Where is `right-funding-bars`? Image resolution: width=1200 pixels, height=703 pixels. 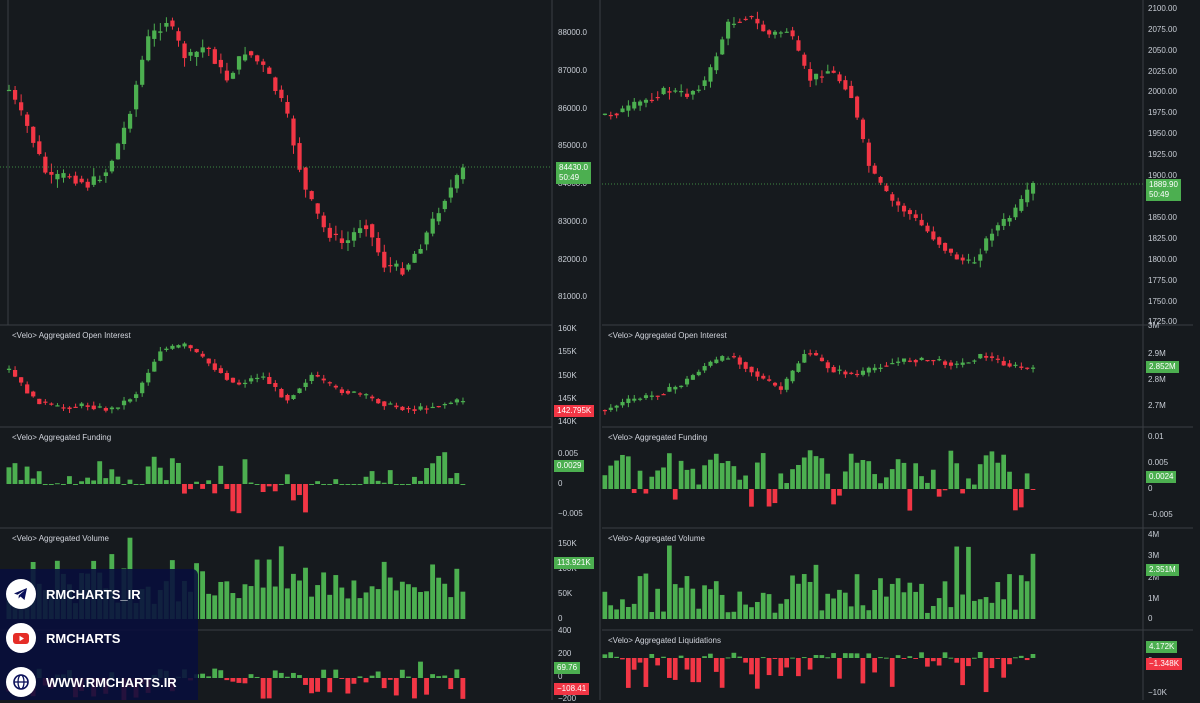
right-funding-bars is located at coordinates (819, 480).